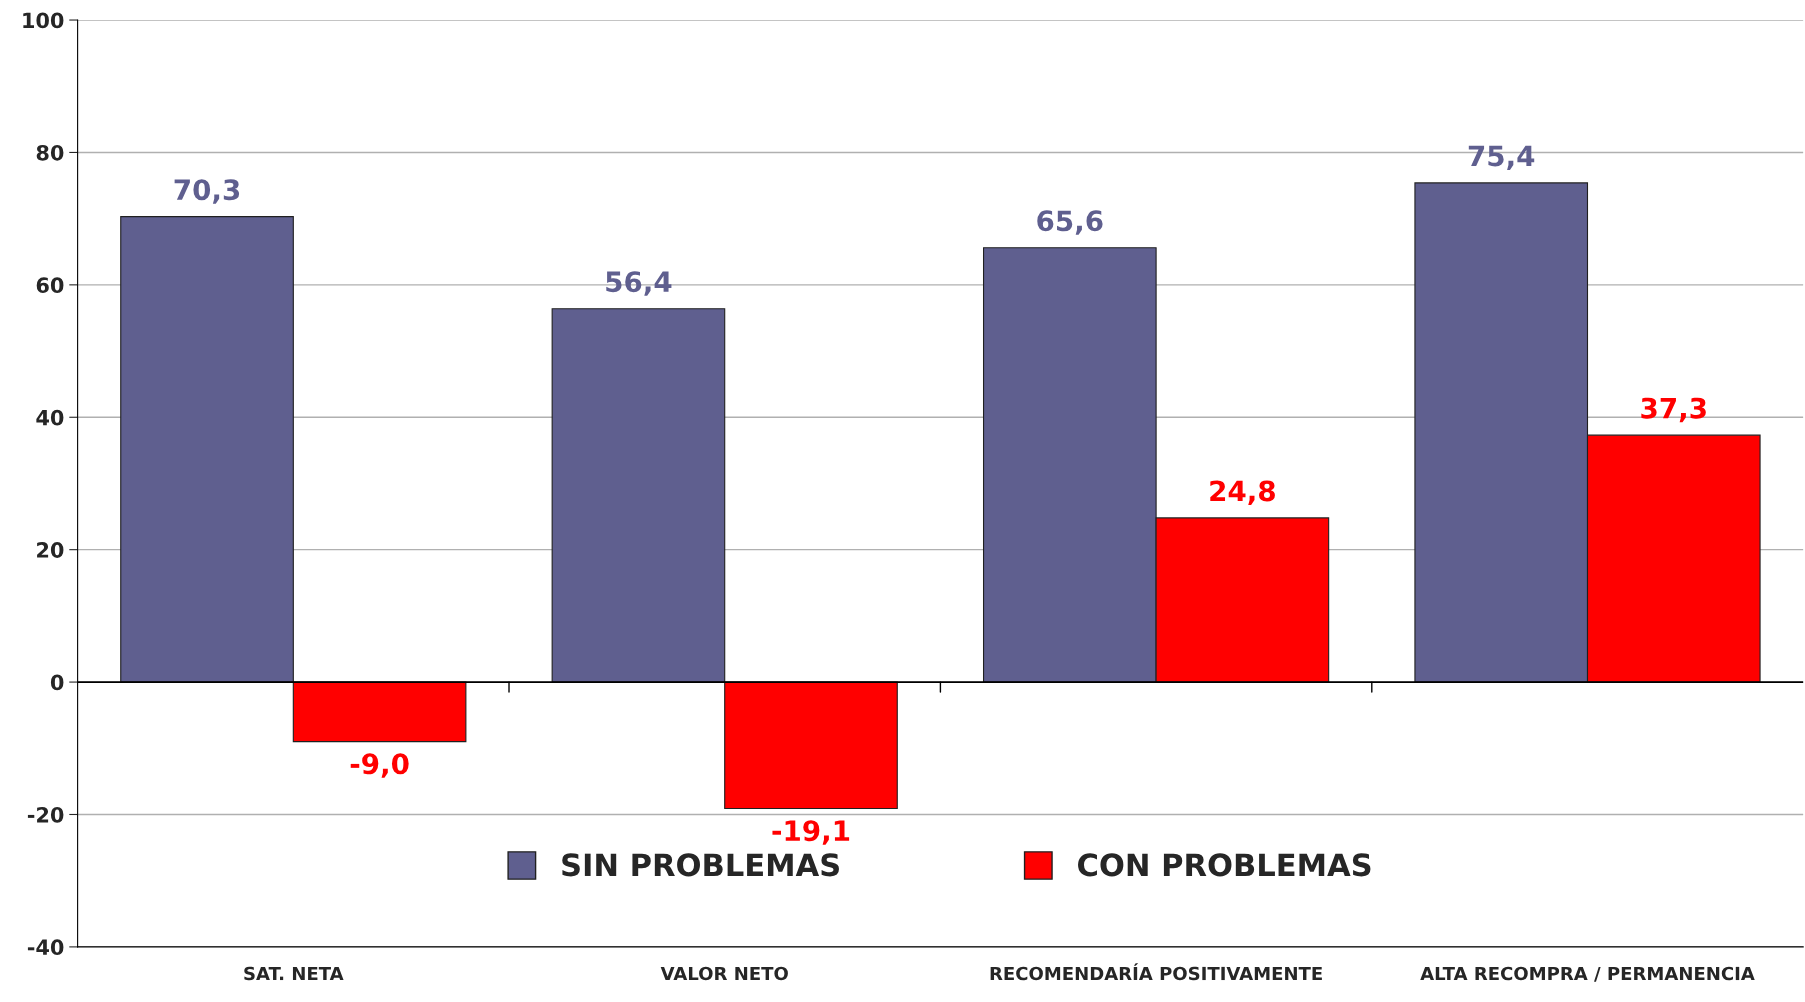 Image resolution: width=1805 pixels, height=1002 pixels. Describe the element at coordinates (1242, 492) in the screenshot. I see `data-label: 24,8` at that location.